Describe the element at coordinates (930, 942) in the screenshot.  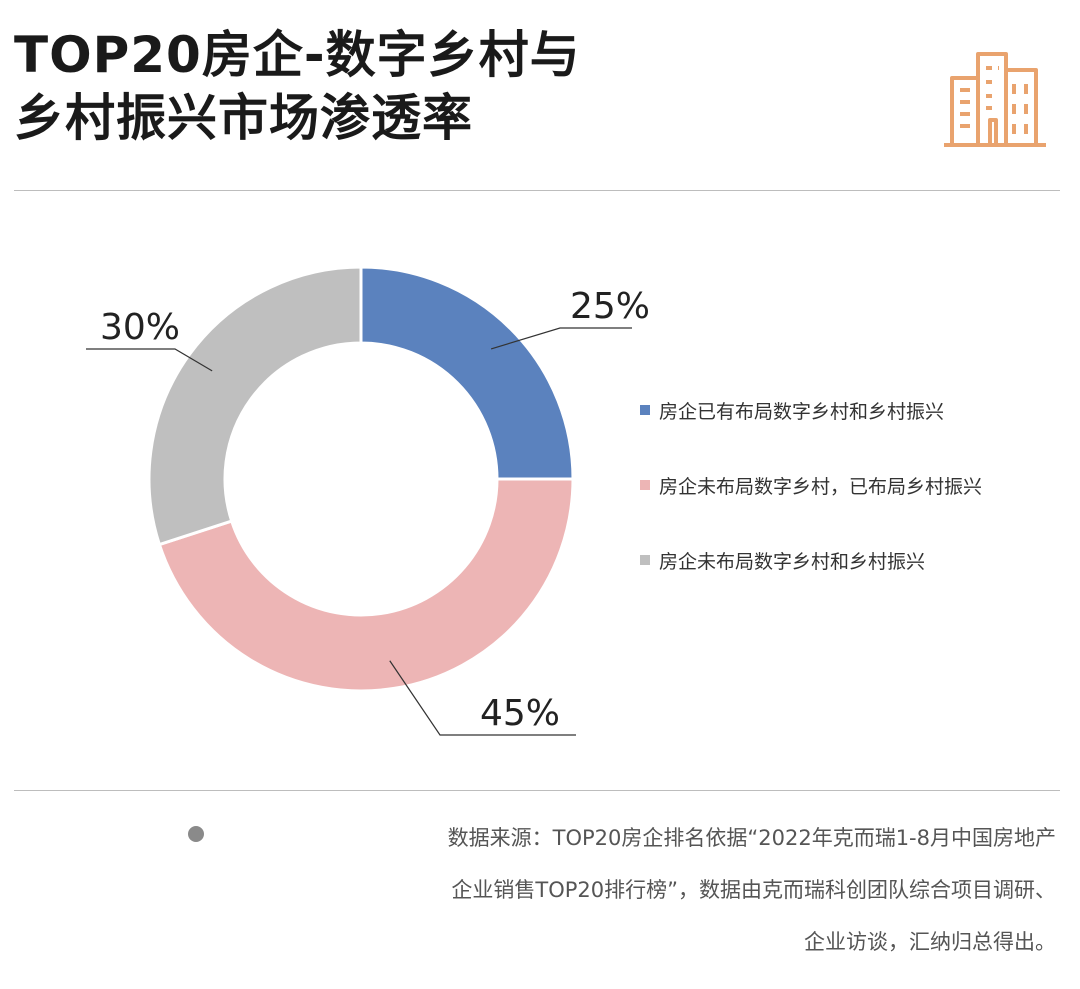
I see `source-line: 企业访谈，汇纳归总得出。` at that location.